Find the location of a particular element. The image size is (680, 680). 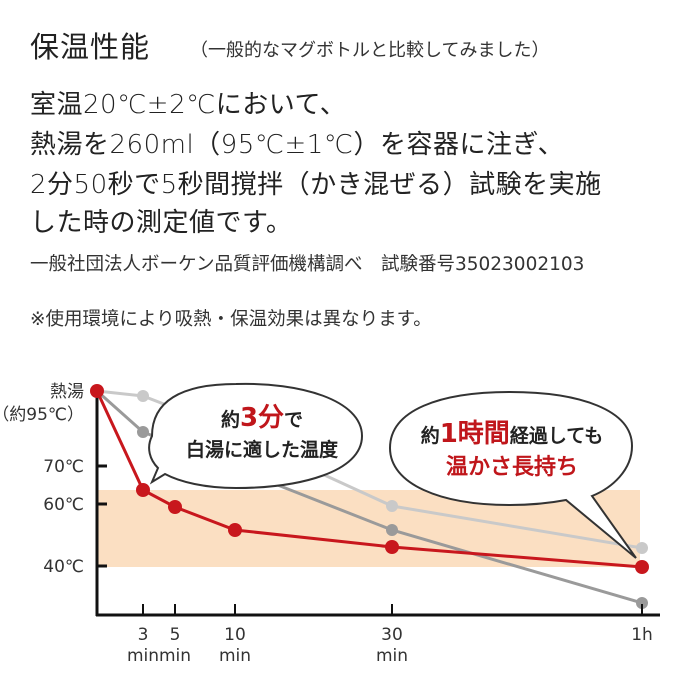

svg-text: 白湯に適した温度 is located at coordinates (262, 449).